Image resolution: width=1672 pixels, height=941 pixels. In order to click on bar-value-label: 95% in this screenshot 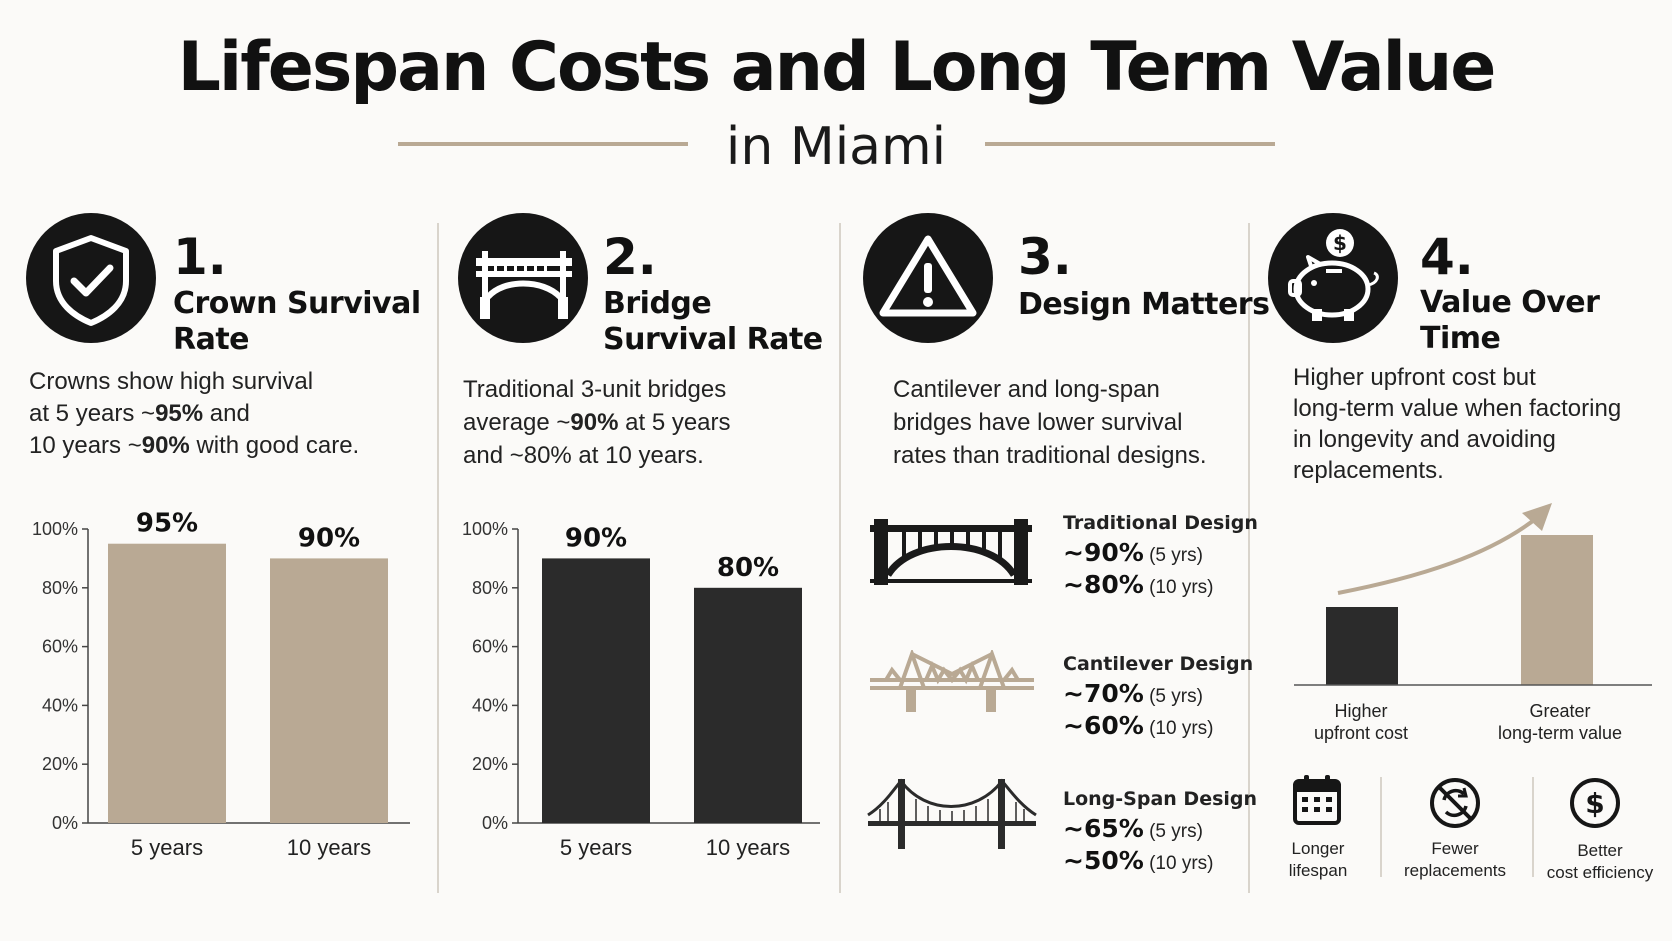, I will do `click(167, 524)`.